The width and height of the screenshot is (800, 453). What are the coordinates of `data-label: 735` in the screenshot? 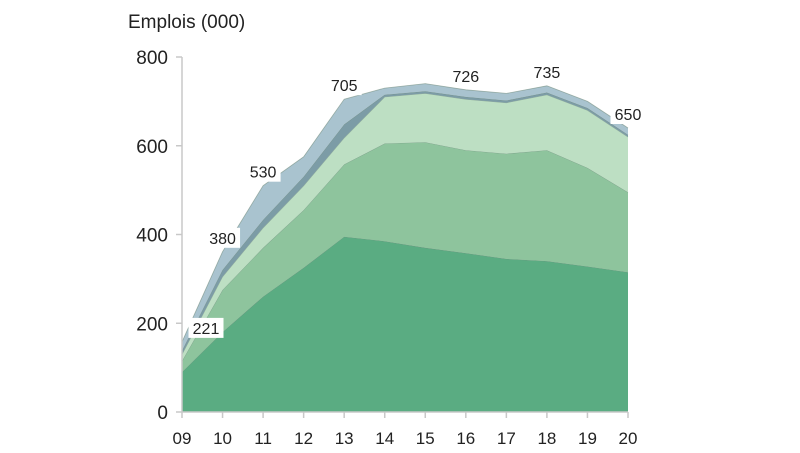 It's located at (547, 73).